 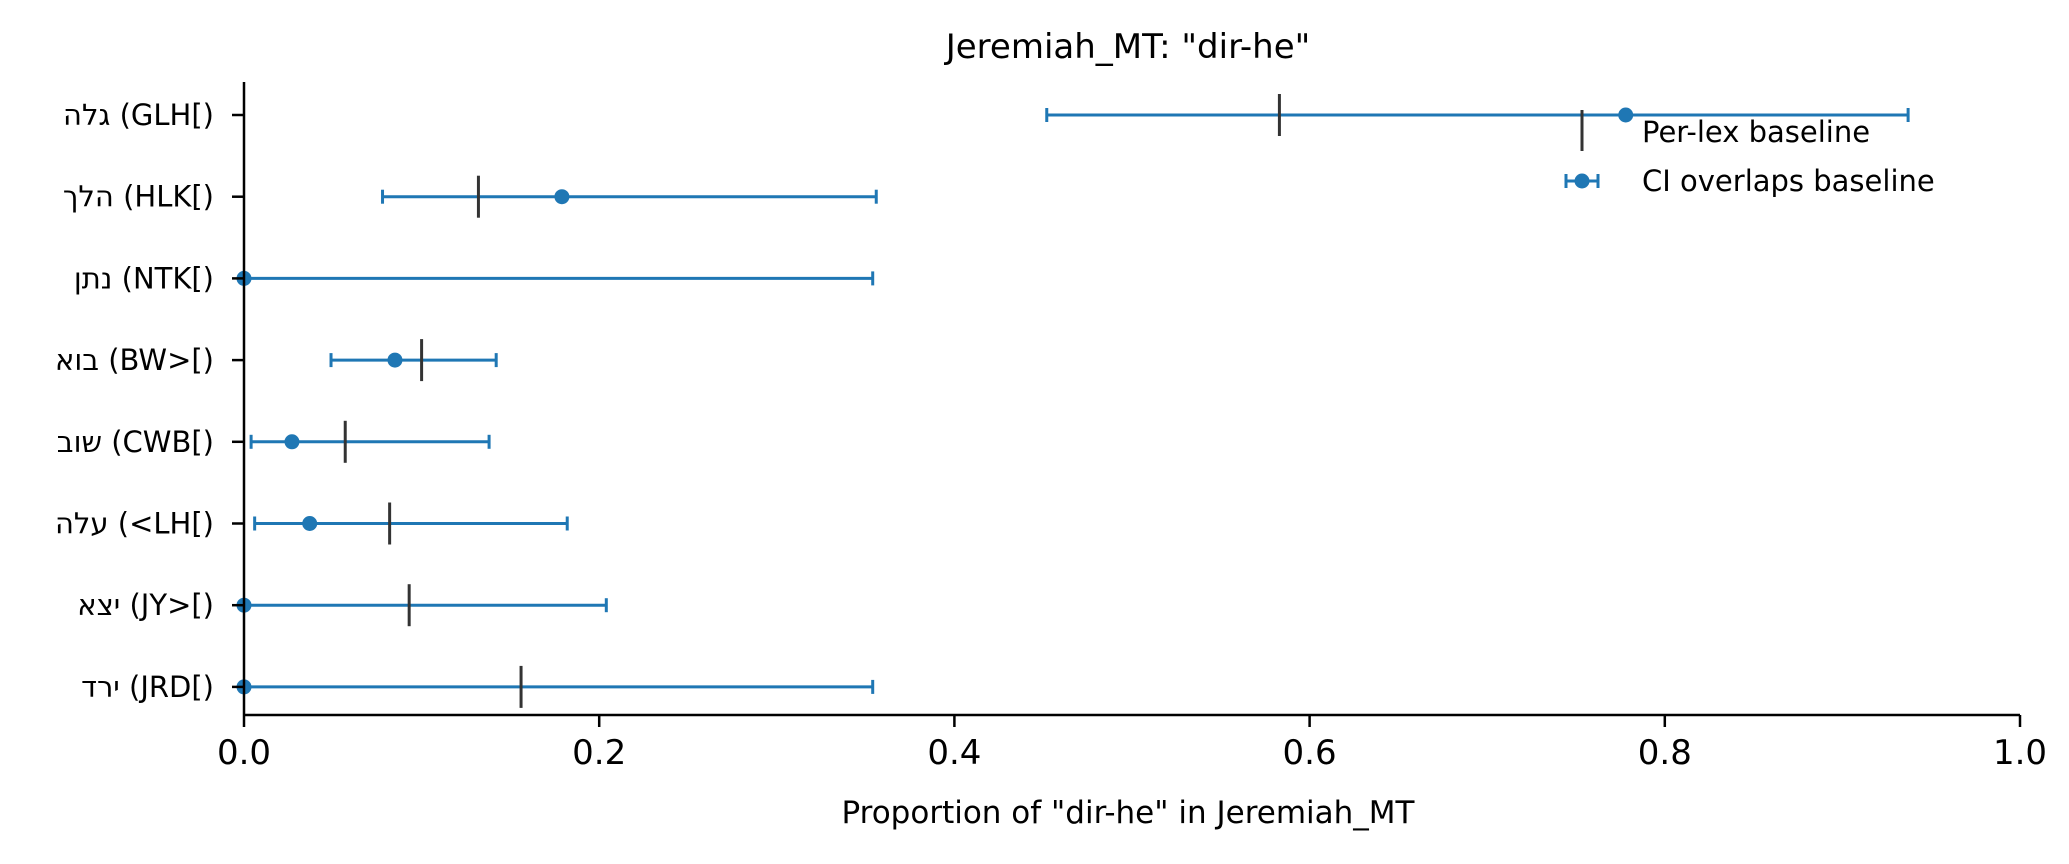 I want to click on x-tick-label: 0.8, so click(x=1665, y=753).